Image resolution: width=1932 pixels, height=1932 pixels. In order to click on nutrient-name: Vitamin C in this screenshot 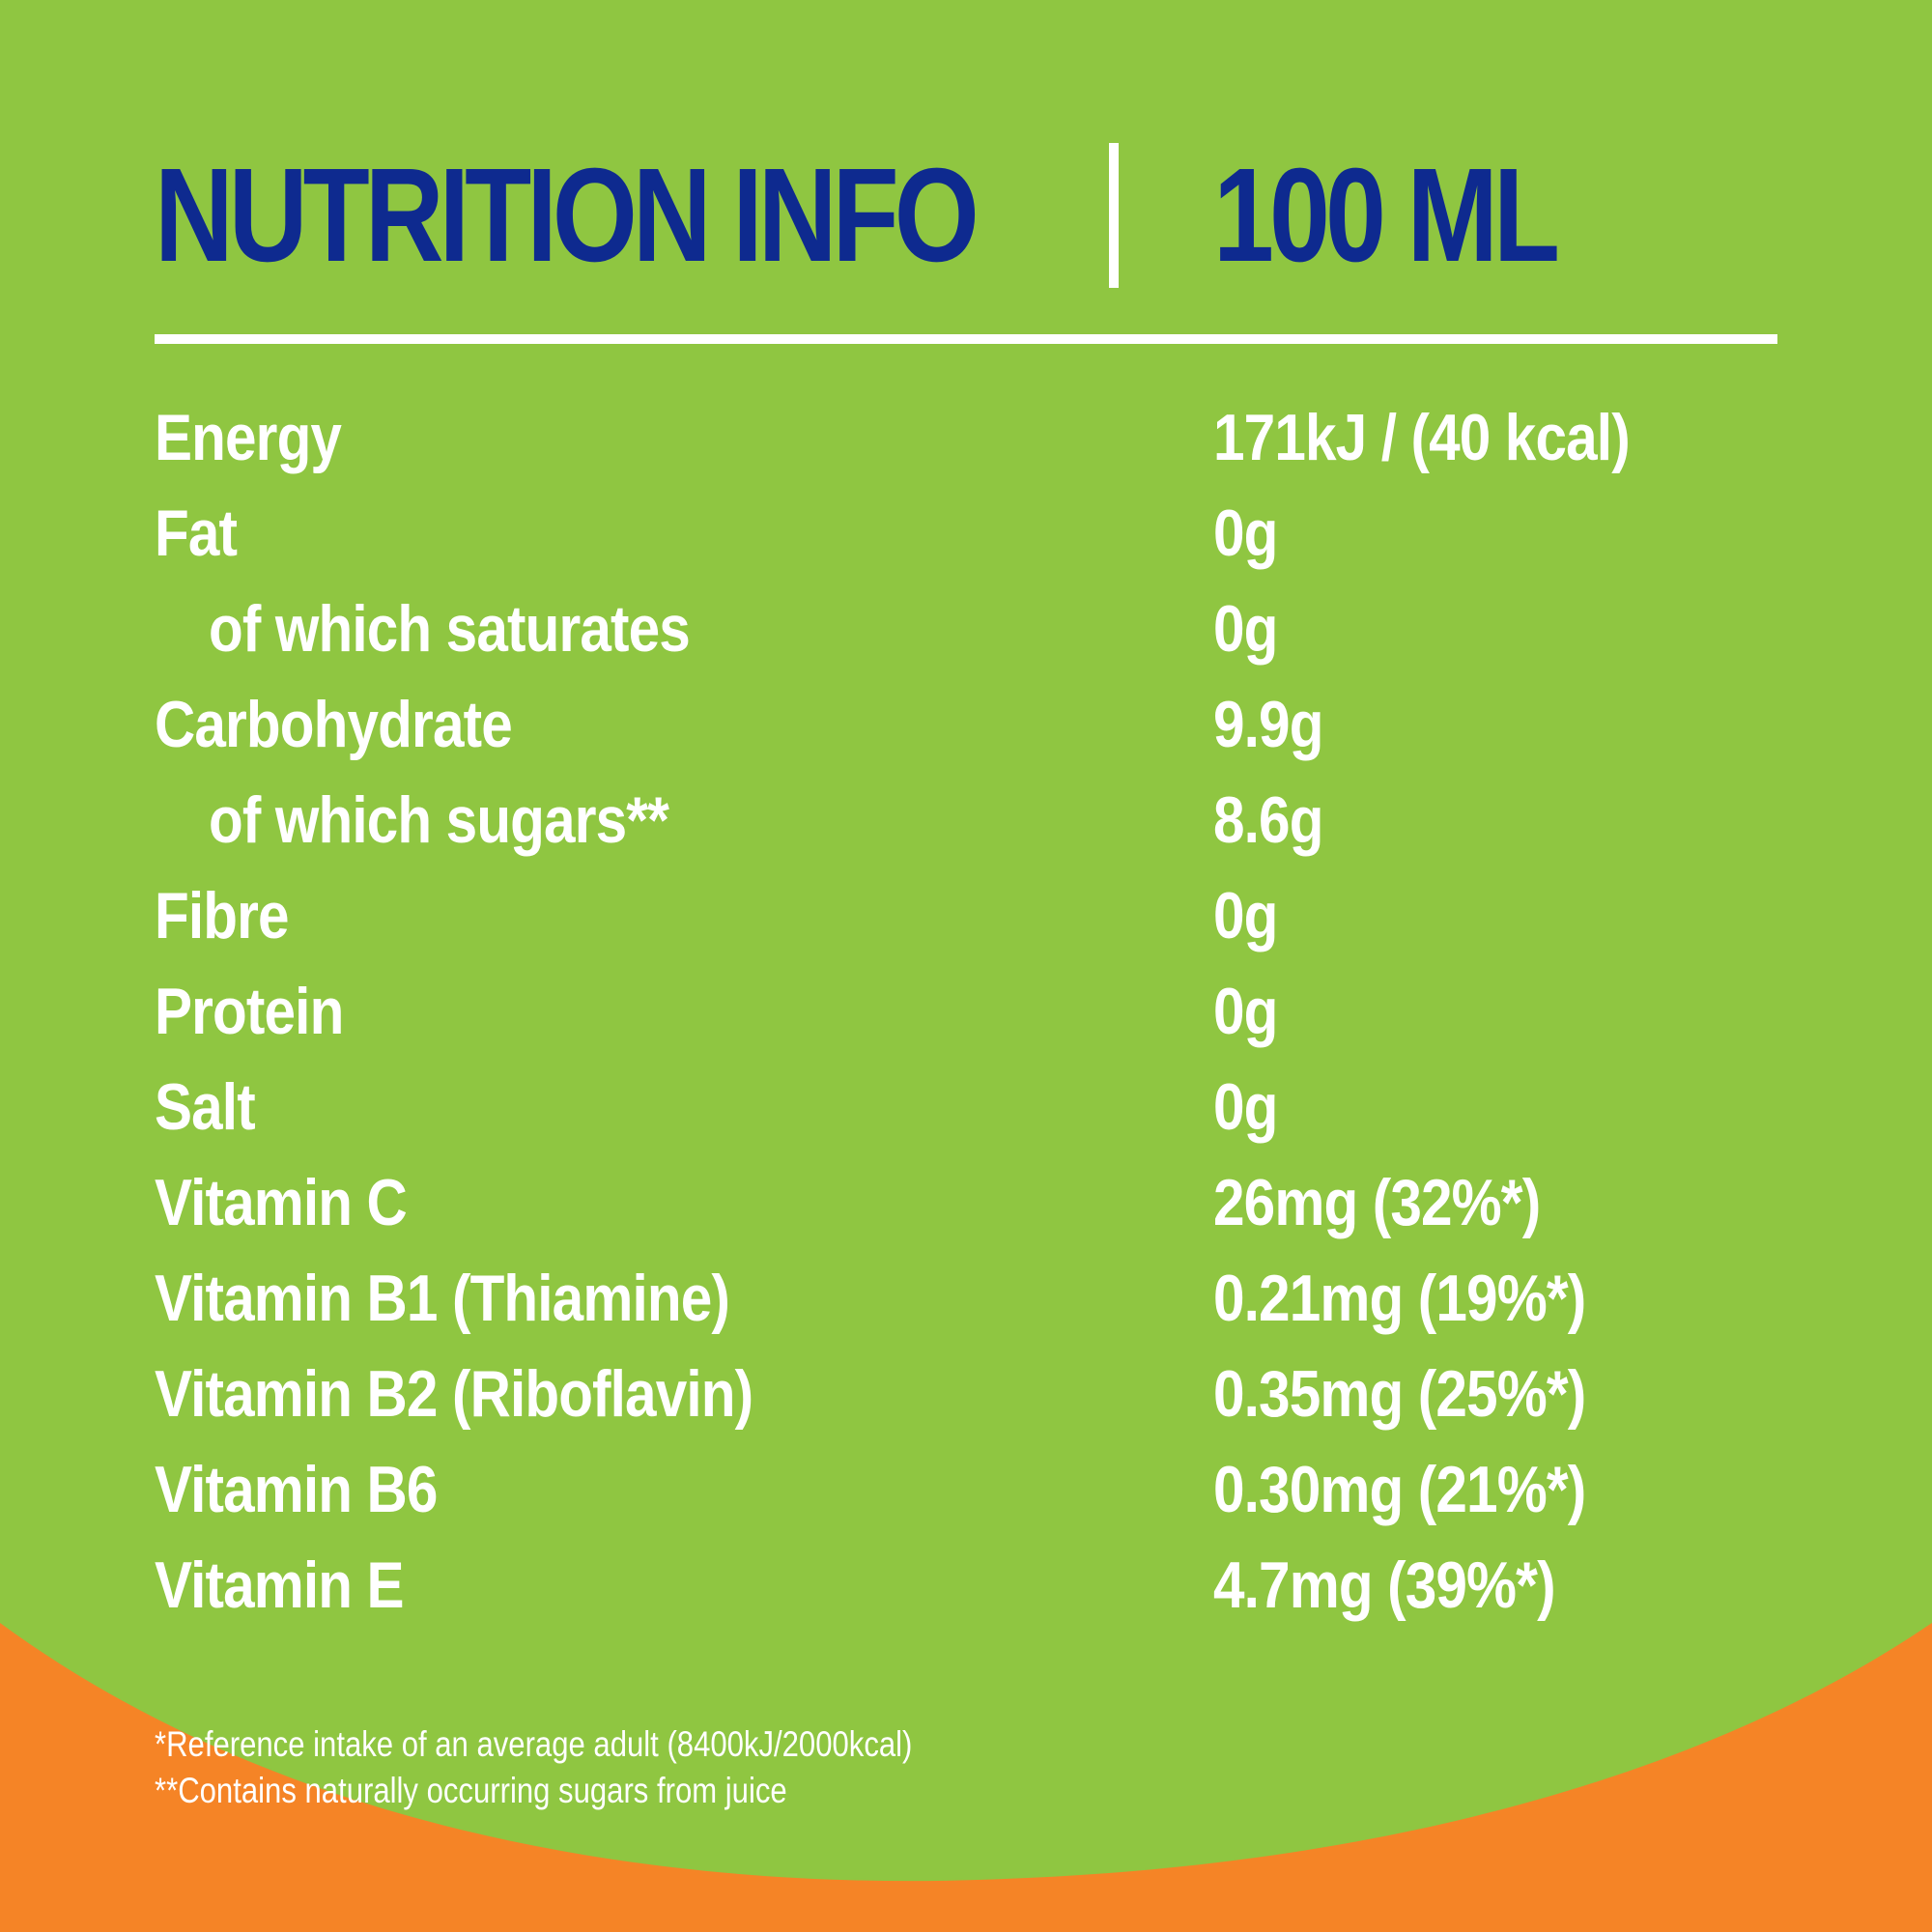, I will do `click(281, 1202)`.